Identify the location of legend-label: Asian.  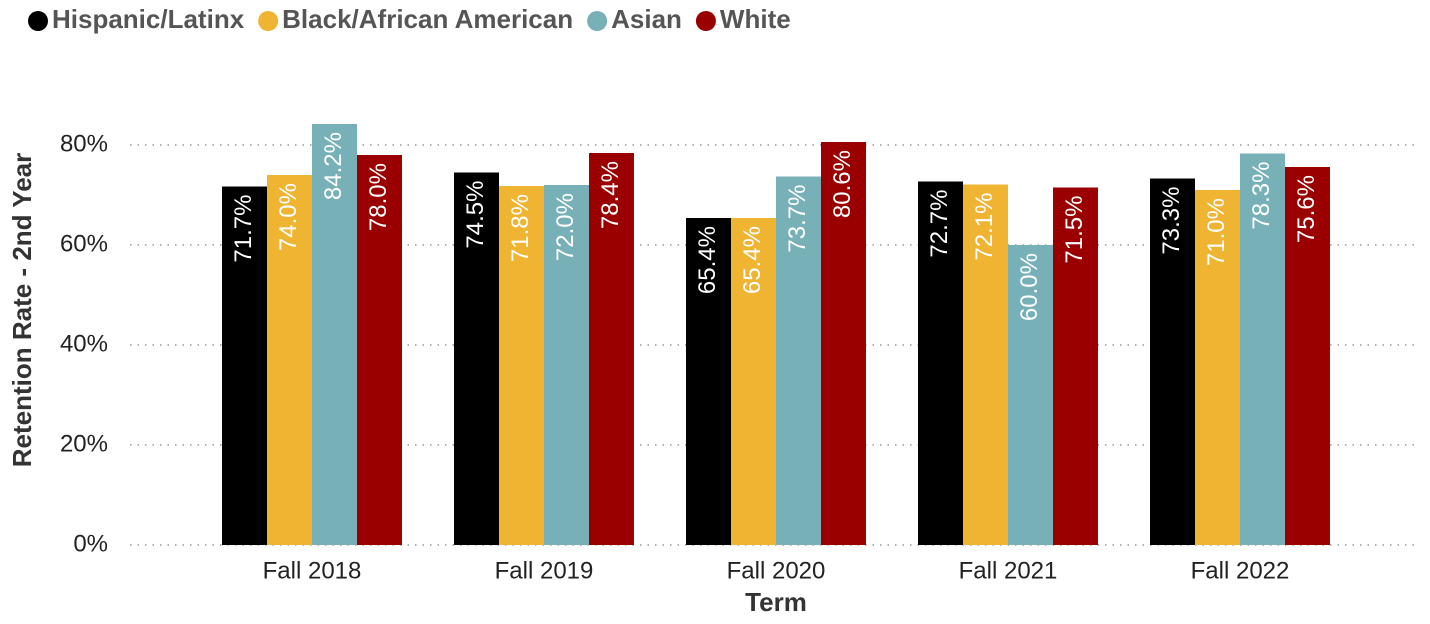
(646, 19).